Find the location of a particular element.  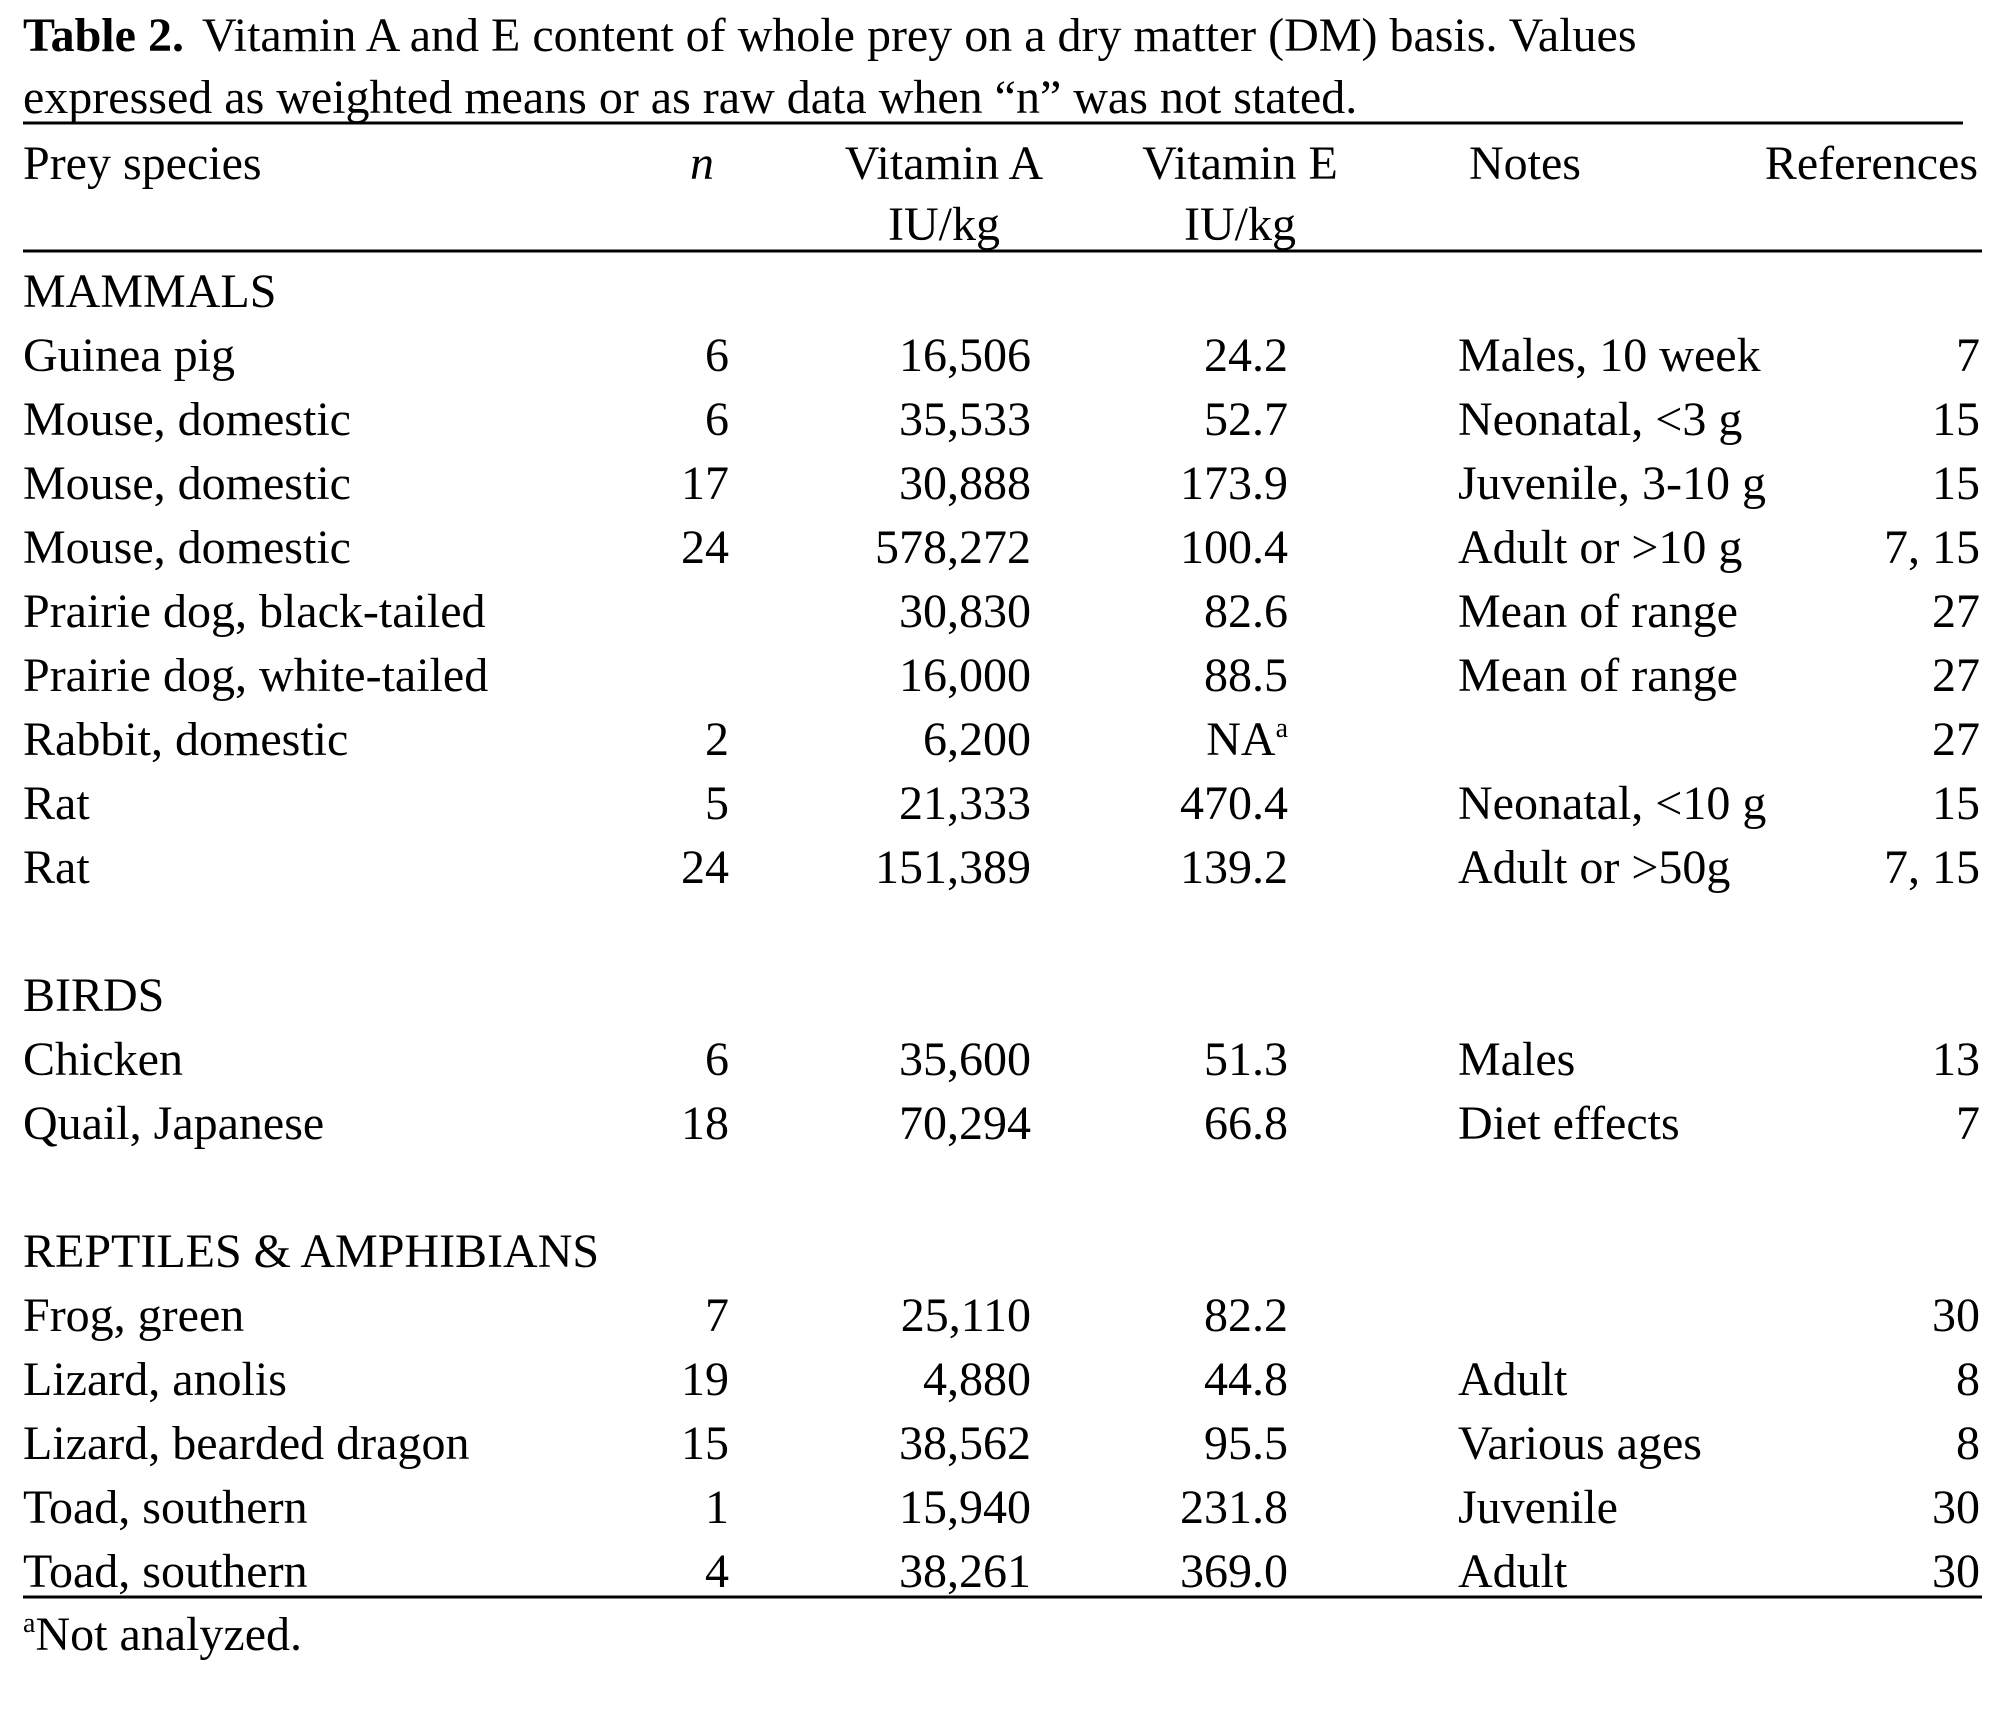

cell-species: Lizard, bearded dragon is located at coordinates (246, 1443).